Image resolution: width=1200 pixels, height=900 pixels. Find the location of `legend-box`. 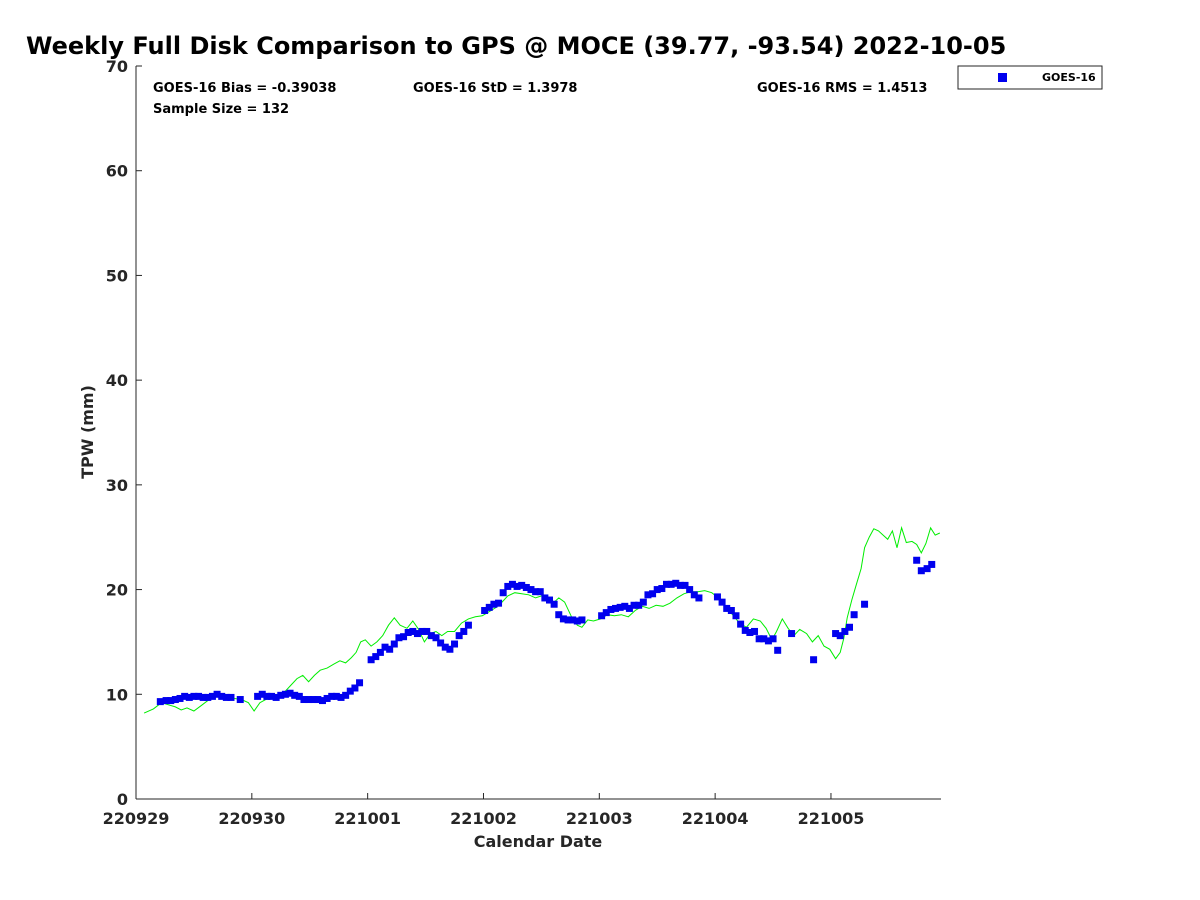

legend-box is located at coordinates (1030, 77).